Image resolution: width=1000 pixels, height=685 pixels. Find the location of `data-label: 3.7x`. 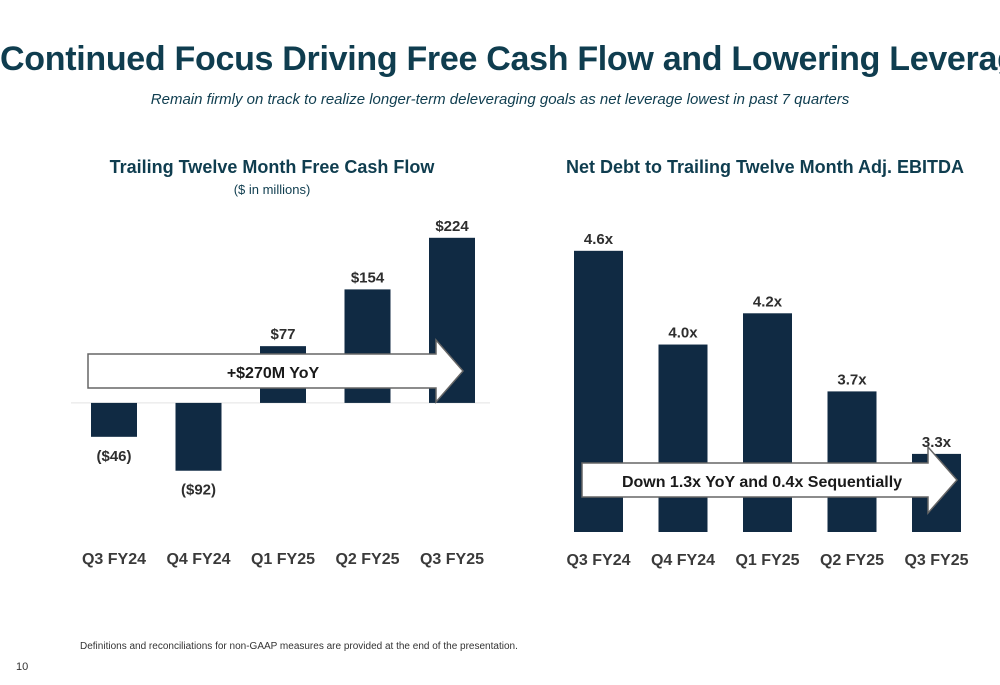

data-label: 3.7x is located at coordinates (852, 379).